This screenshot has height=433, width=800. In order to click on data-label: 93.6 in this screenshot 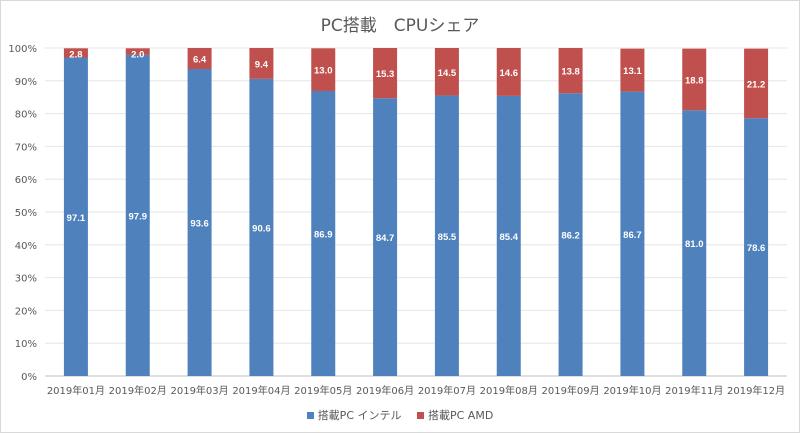, I will do `click(199, 223)`.